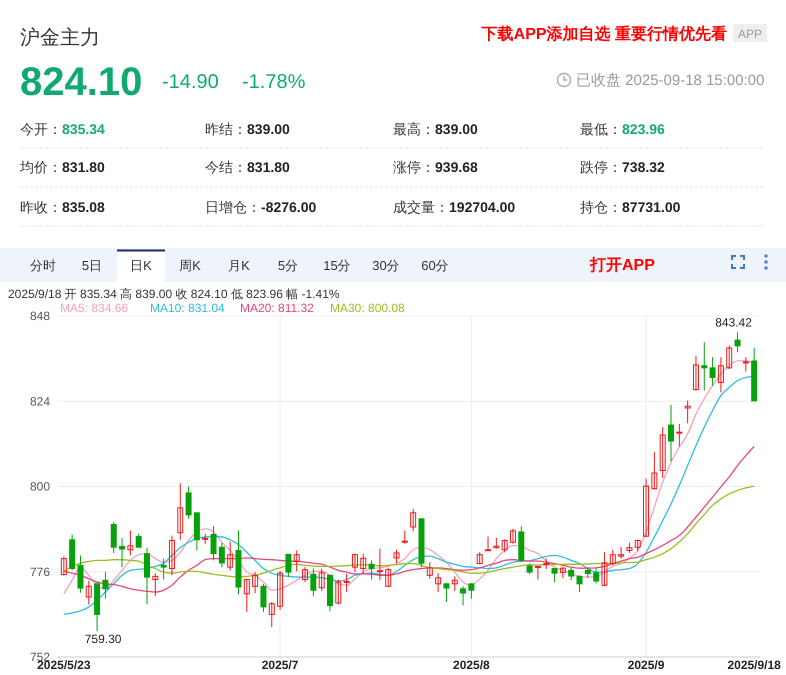  What do you see at coordinates (63, 129) in the screenshot?
I see `text: 今开：835.34` at bounding box center [63, 129].